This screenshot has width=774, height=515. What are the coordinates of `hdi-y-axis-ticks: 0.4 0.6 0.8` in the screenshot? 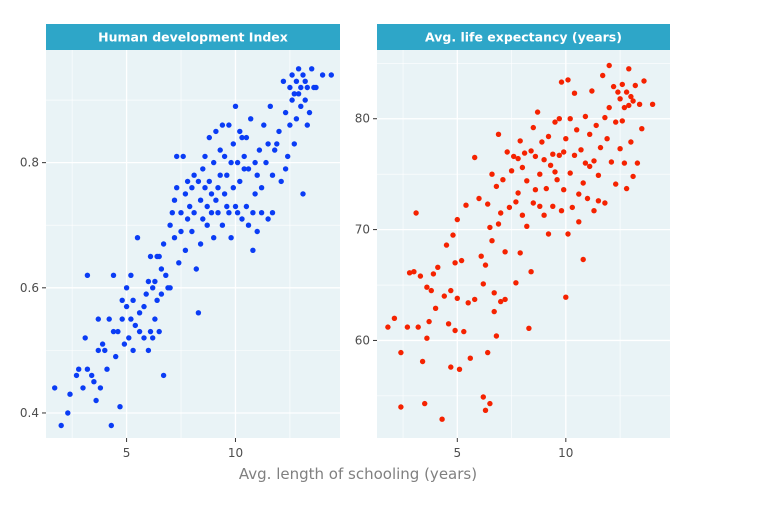 It's located at (33, 288).